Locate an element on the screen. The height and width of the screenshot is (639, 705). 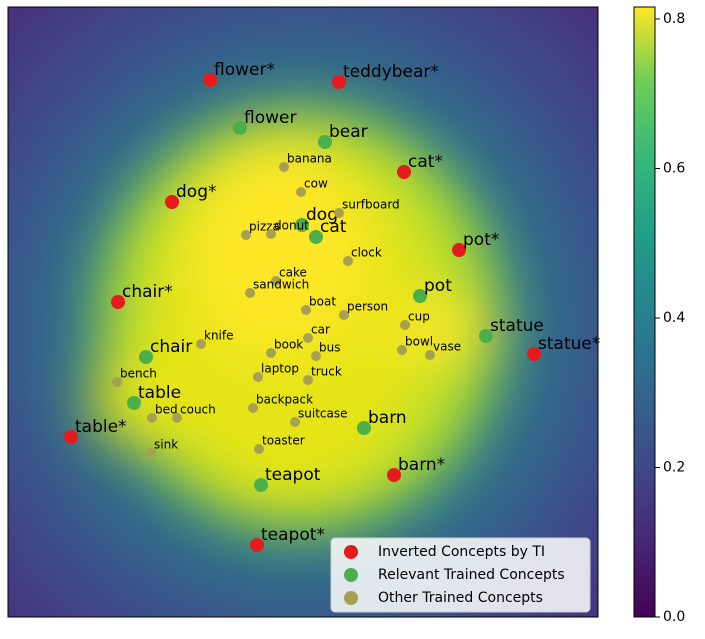
point-label: teapot is located at coordinates (293, 475).